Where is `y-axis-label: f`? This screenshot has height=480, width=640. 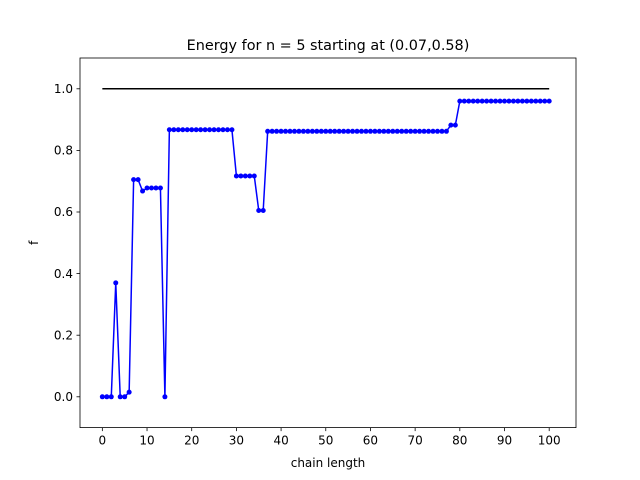
y-axis-label: f is located at coordinates (34, 242).